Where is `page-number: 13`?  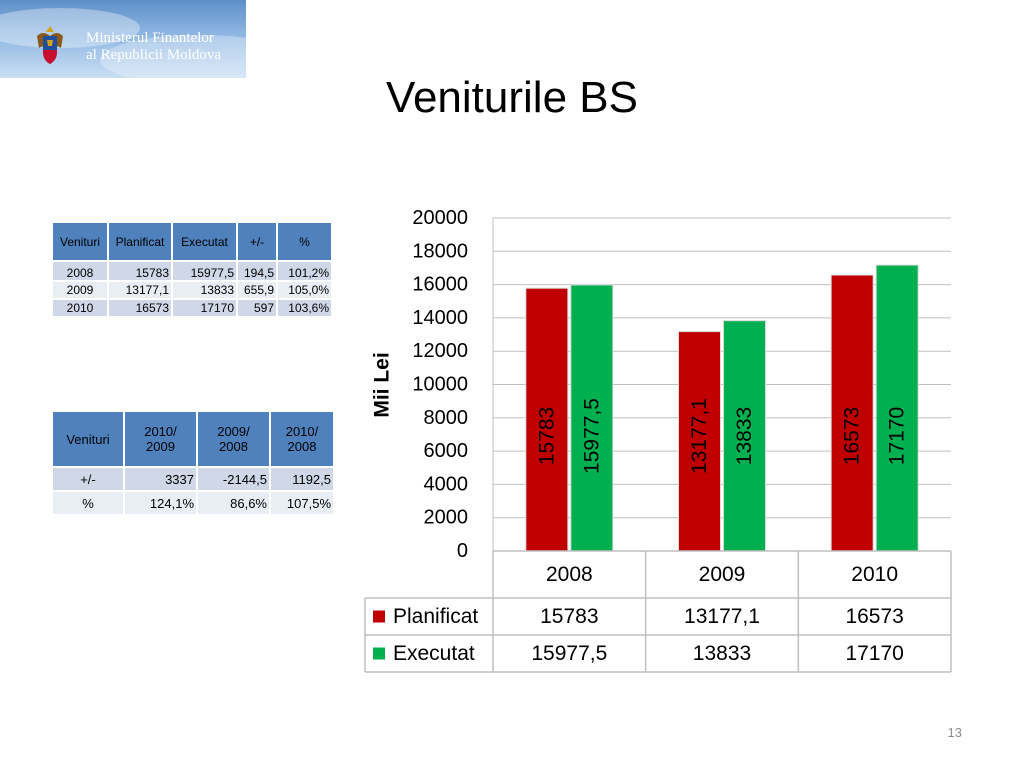
page-number: 13 is located at coordinates (954, 732).